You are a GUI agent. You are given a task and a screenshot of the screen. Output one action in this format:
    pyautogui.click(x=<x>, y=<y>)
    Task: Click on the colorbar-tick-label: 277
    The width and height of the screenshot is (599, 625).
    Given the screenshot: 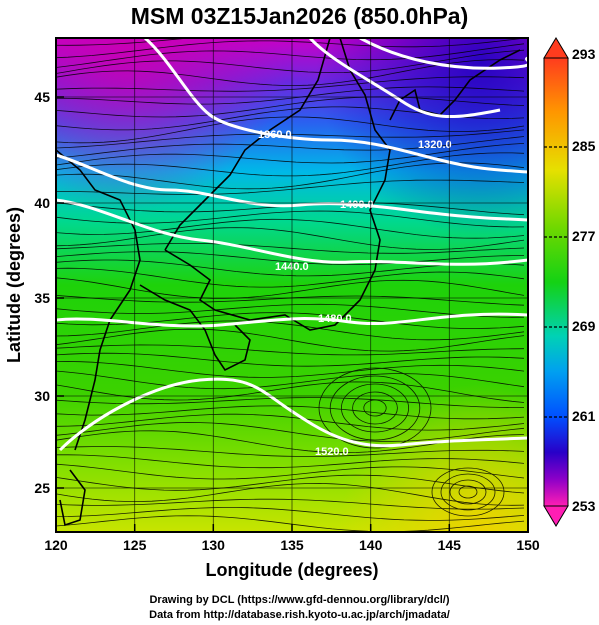 What is the action you would take?
    pyautogui.click(x=584, y=236)
    